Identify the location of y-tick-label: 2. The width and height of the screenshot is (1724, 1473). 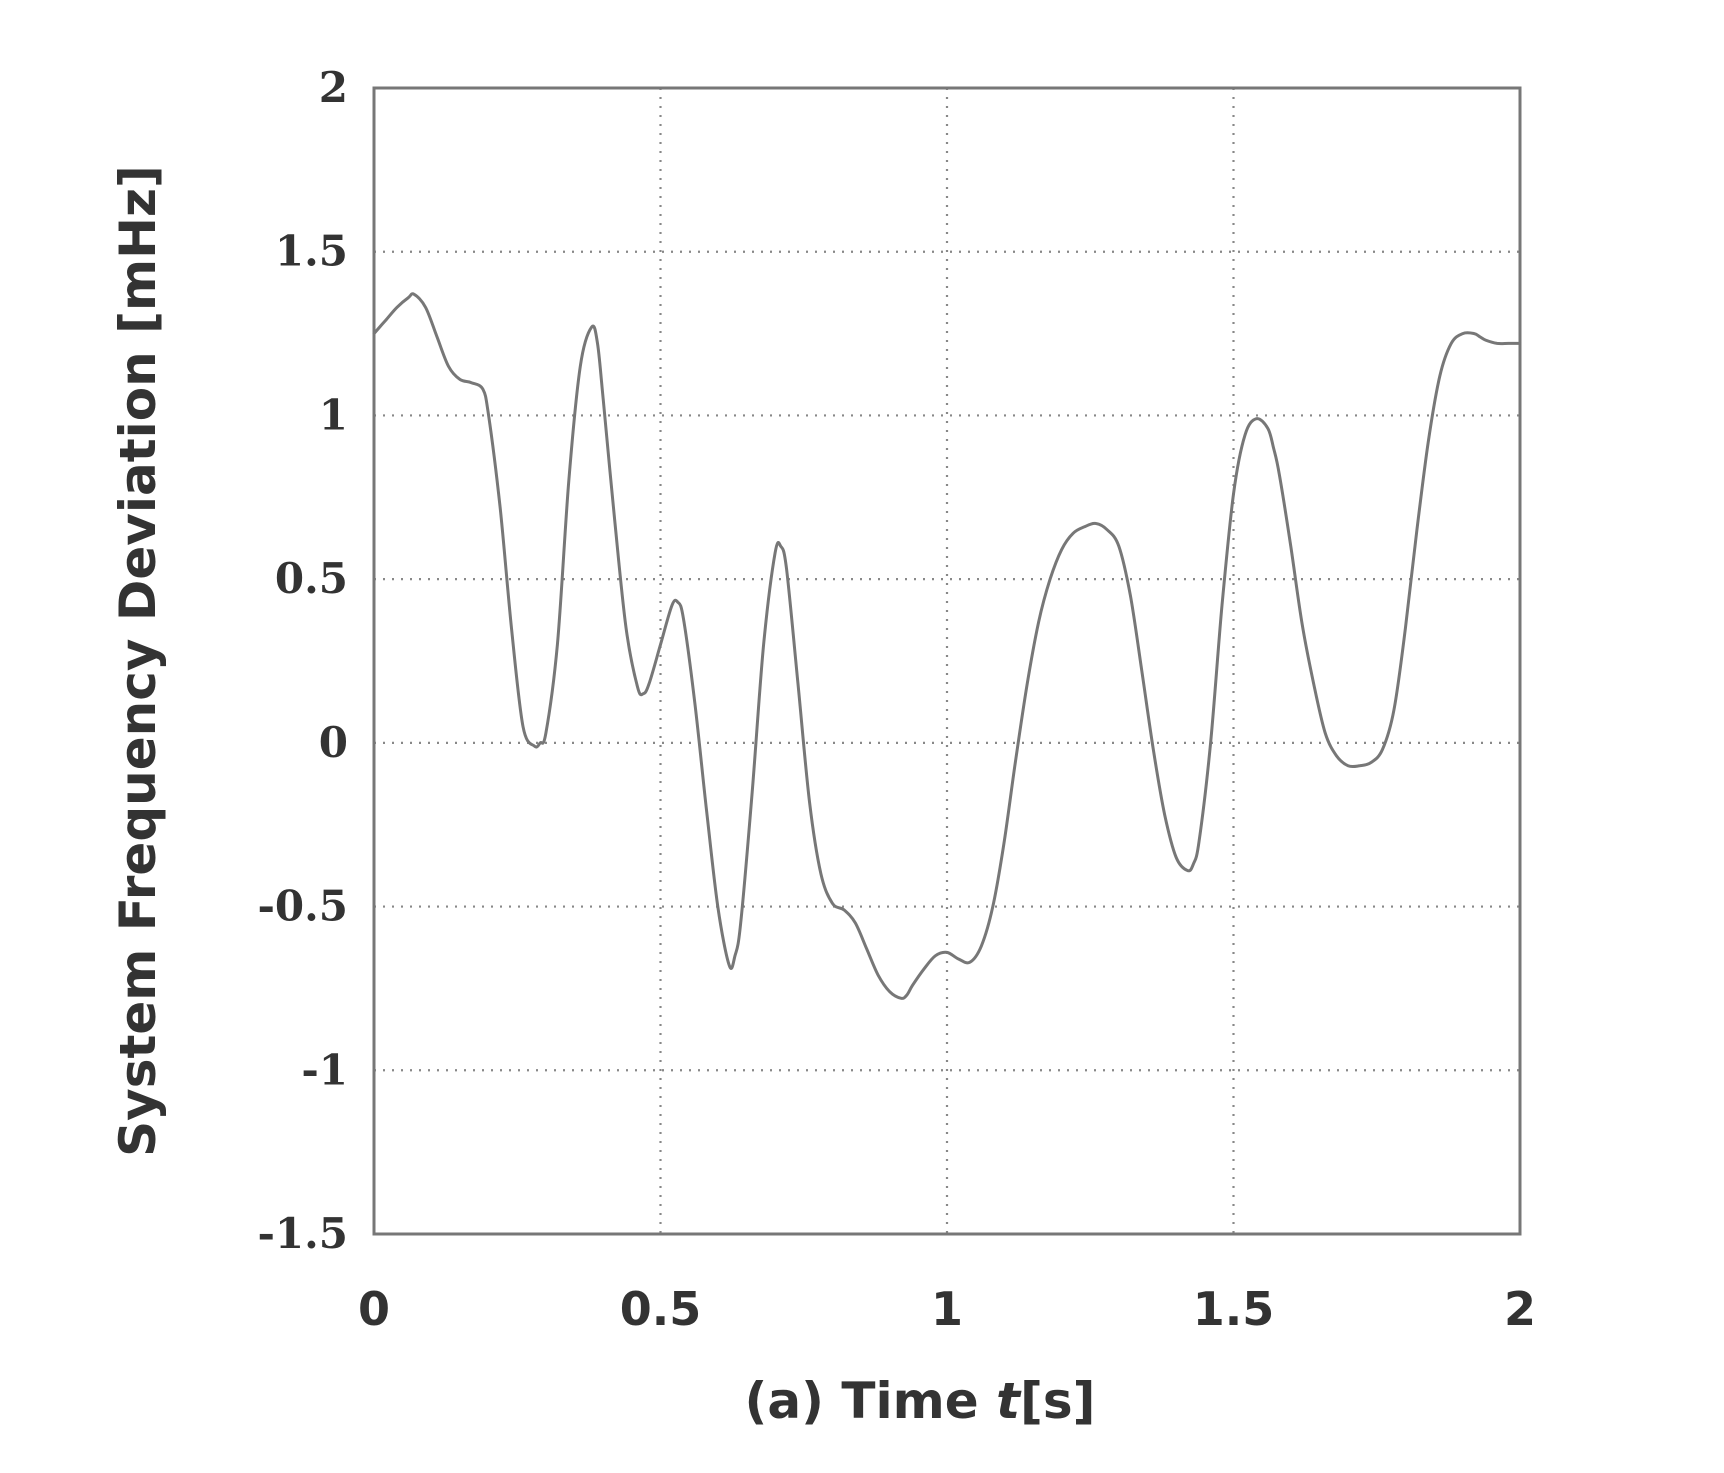
(333, 87).